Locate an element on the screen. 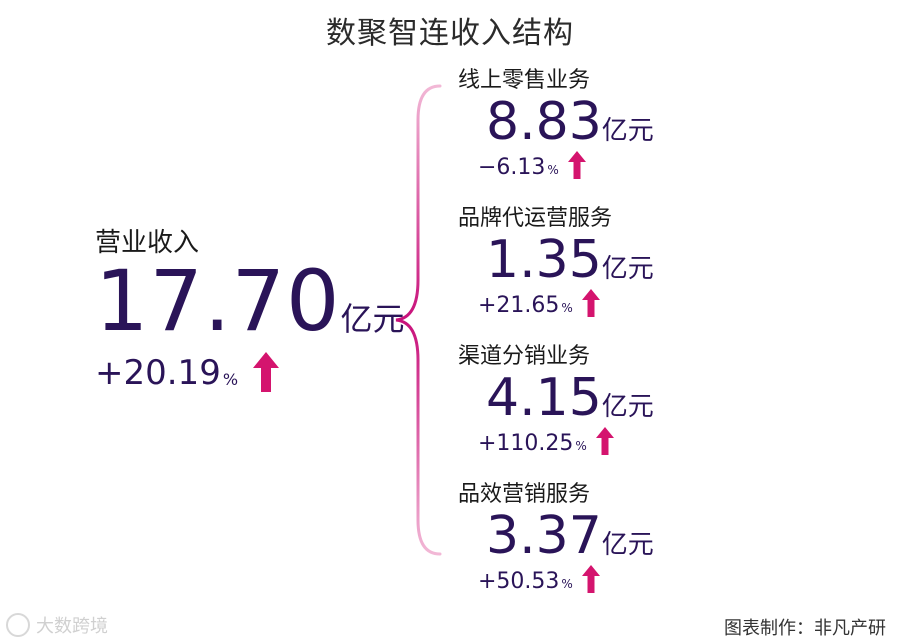  chart-credit: 图表制作：非凡产研 is located at coordinates (805, 628).